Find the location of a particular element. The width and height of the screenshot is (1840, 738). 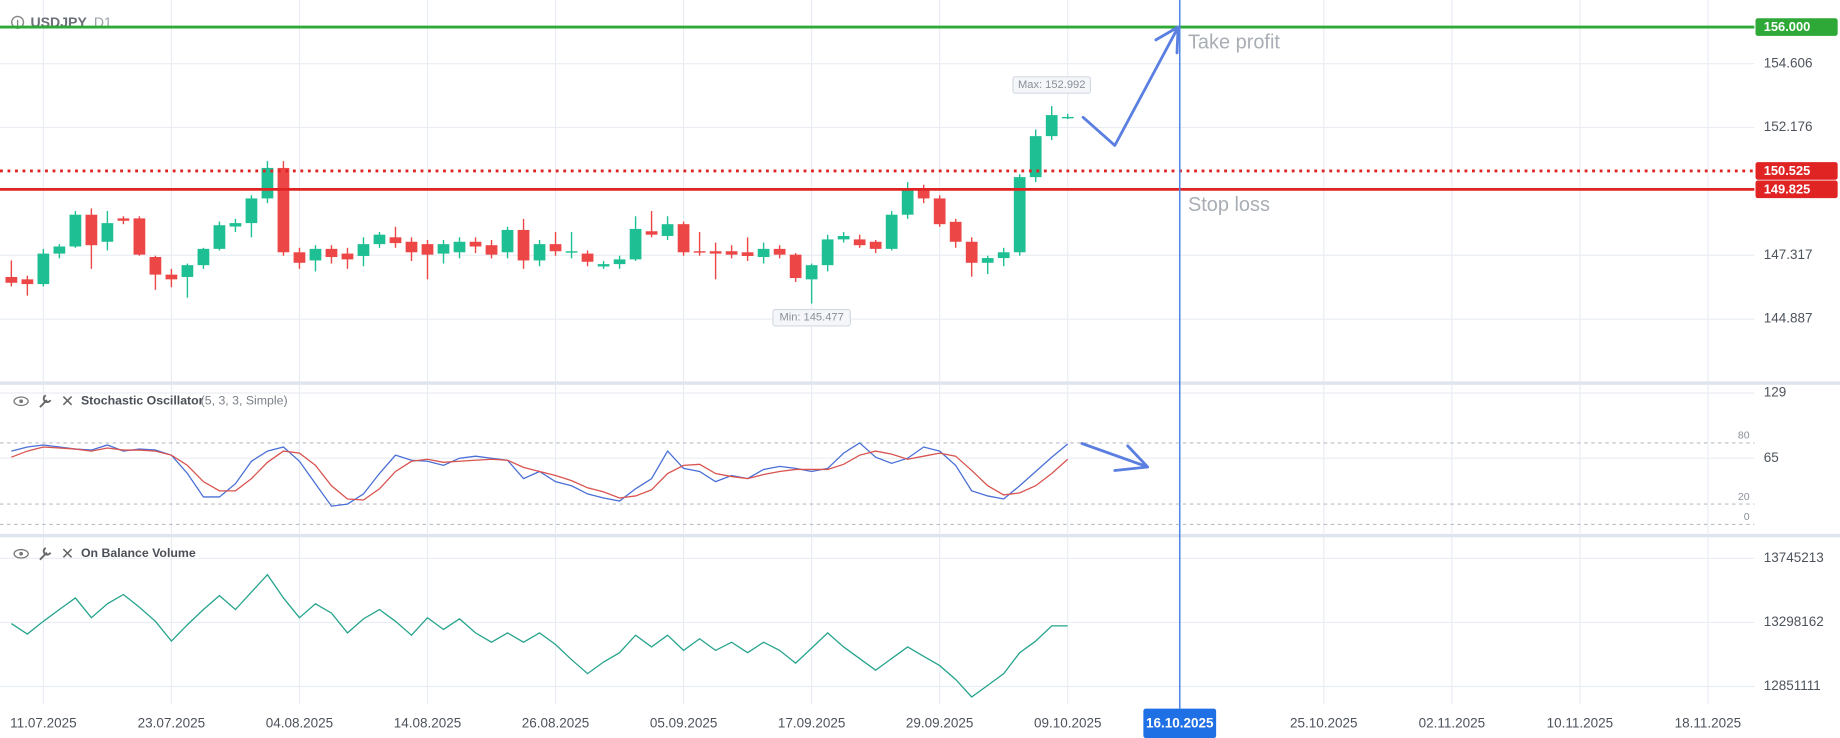

x-tick-label: 09.10.2025 is located at coordinates (1068, 722).